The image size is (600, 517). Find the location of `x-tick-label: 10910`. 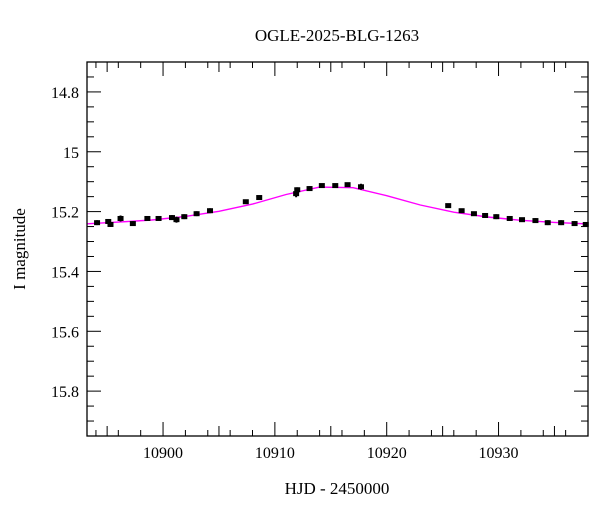

x-tick-label: 10910 is located at coordinates (275, 453).